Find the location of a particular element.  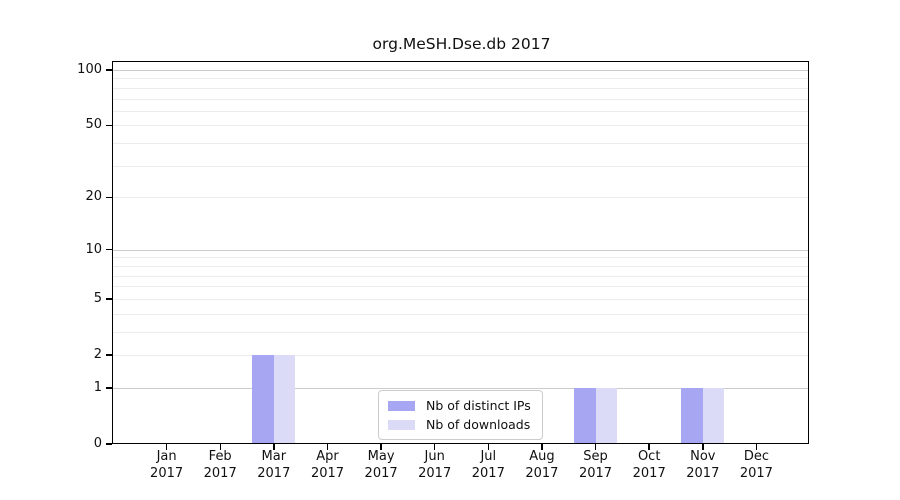

x-tick-oct is located at coordinates (649, 447).